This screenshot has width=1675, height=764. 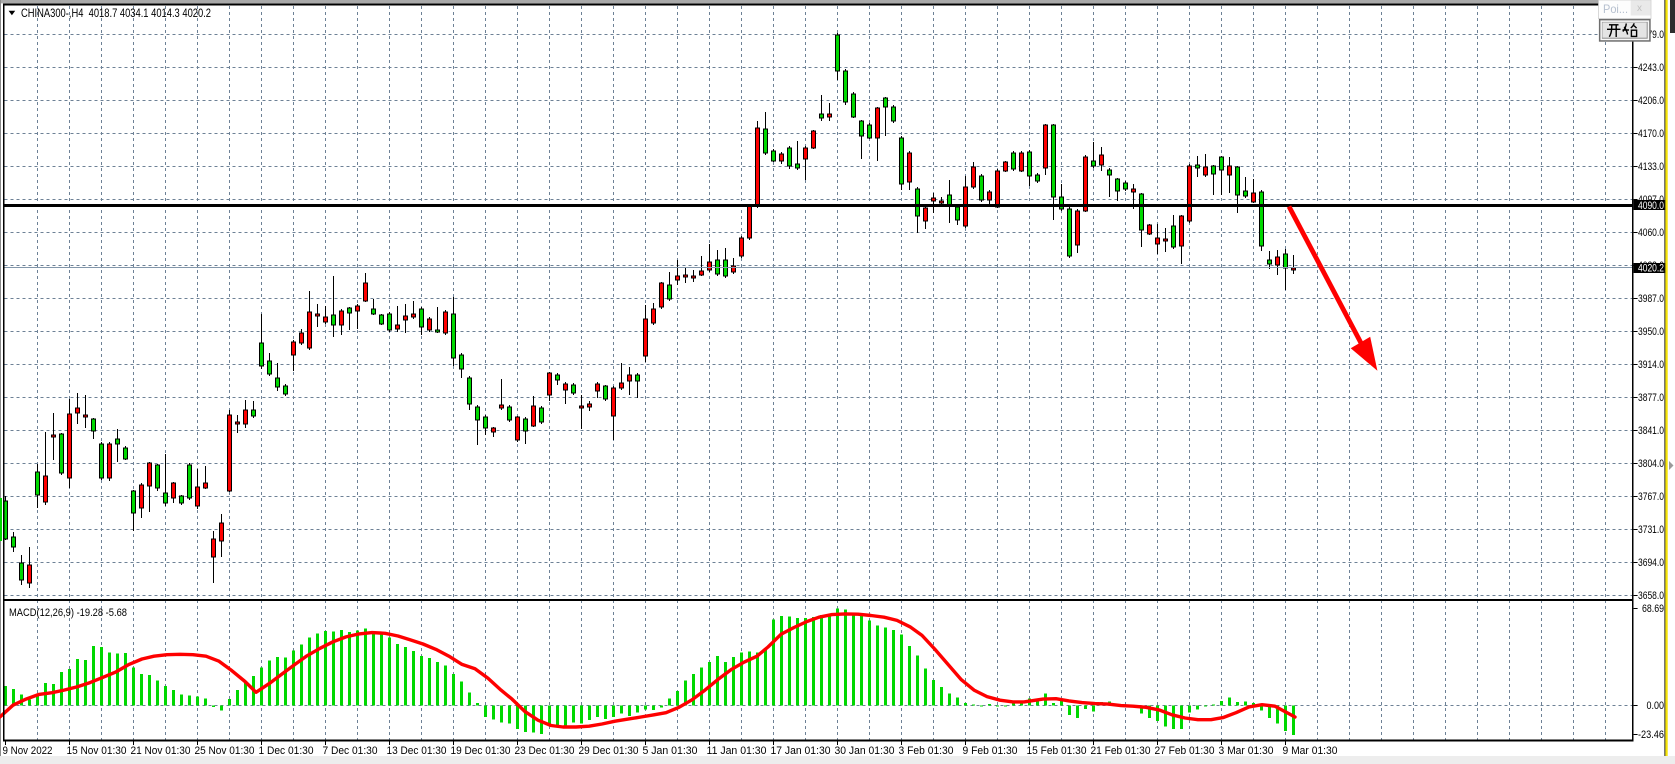 What do you see at coordinates (1656, 706) in the screenshot?
I see `svg-text: 0.00` at bounding box center [1656, 706].